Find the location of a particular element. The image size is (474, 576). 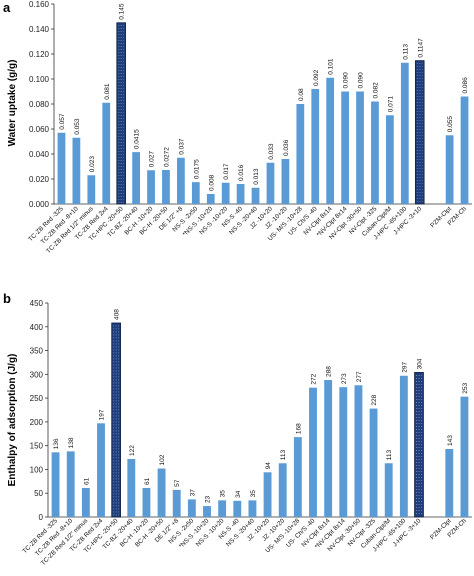

bar-value-label: 0.055 is located at coordinates (450, 124).